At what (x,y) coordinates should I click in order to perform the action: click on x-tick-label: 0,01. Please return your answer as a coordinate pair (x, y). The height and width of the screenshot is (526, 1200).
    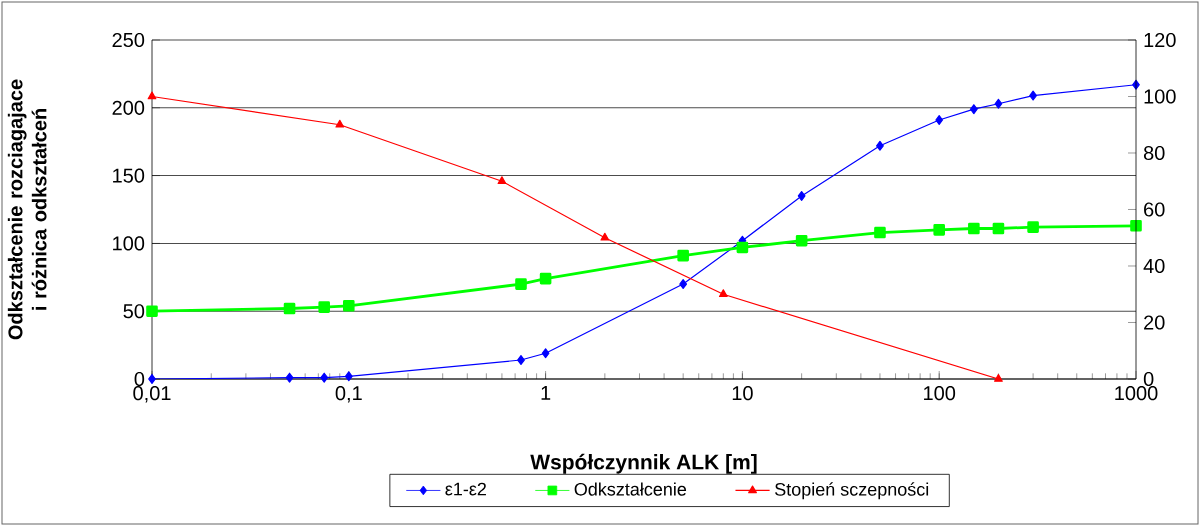
    Looking at the image, I should click on (152, 394).